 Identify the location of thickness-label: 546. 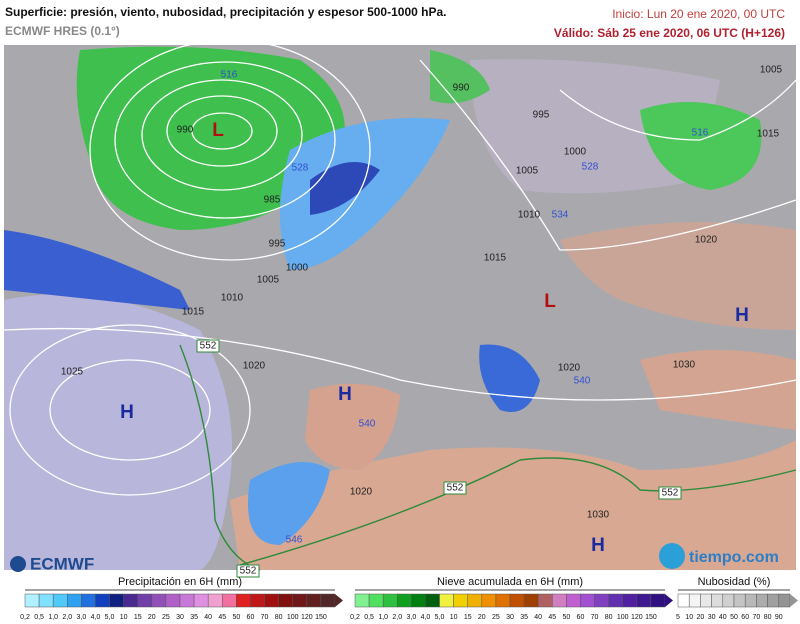
(294, 540).